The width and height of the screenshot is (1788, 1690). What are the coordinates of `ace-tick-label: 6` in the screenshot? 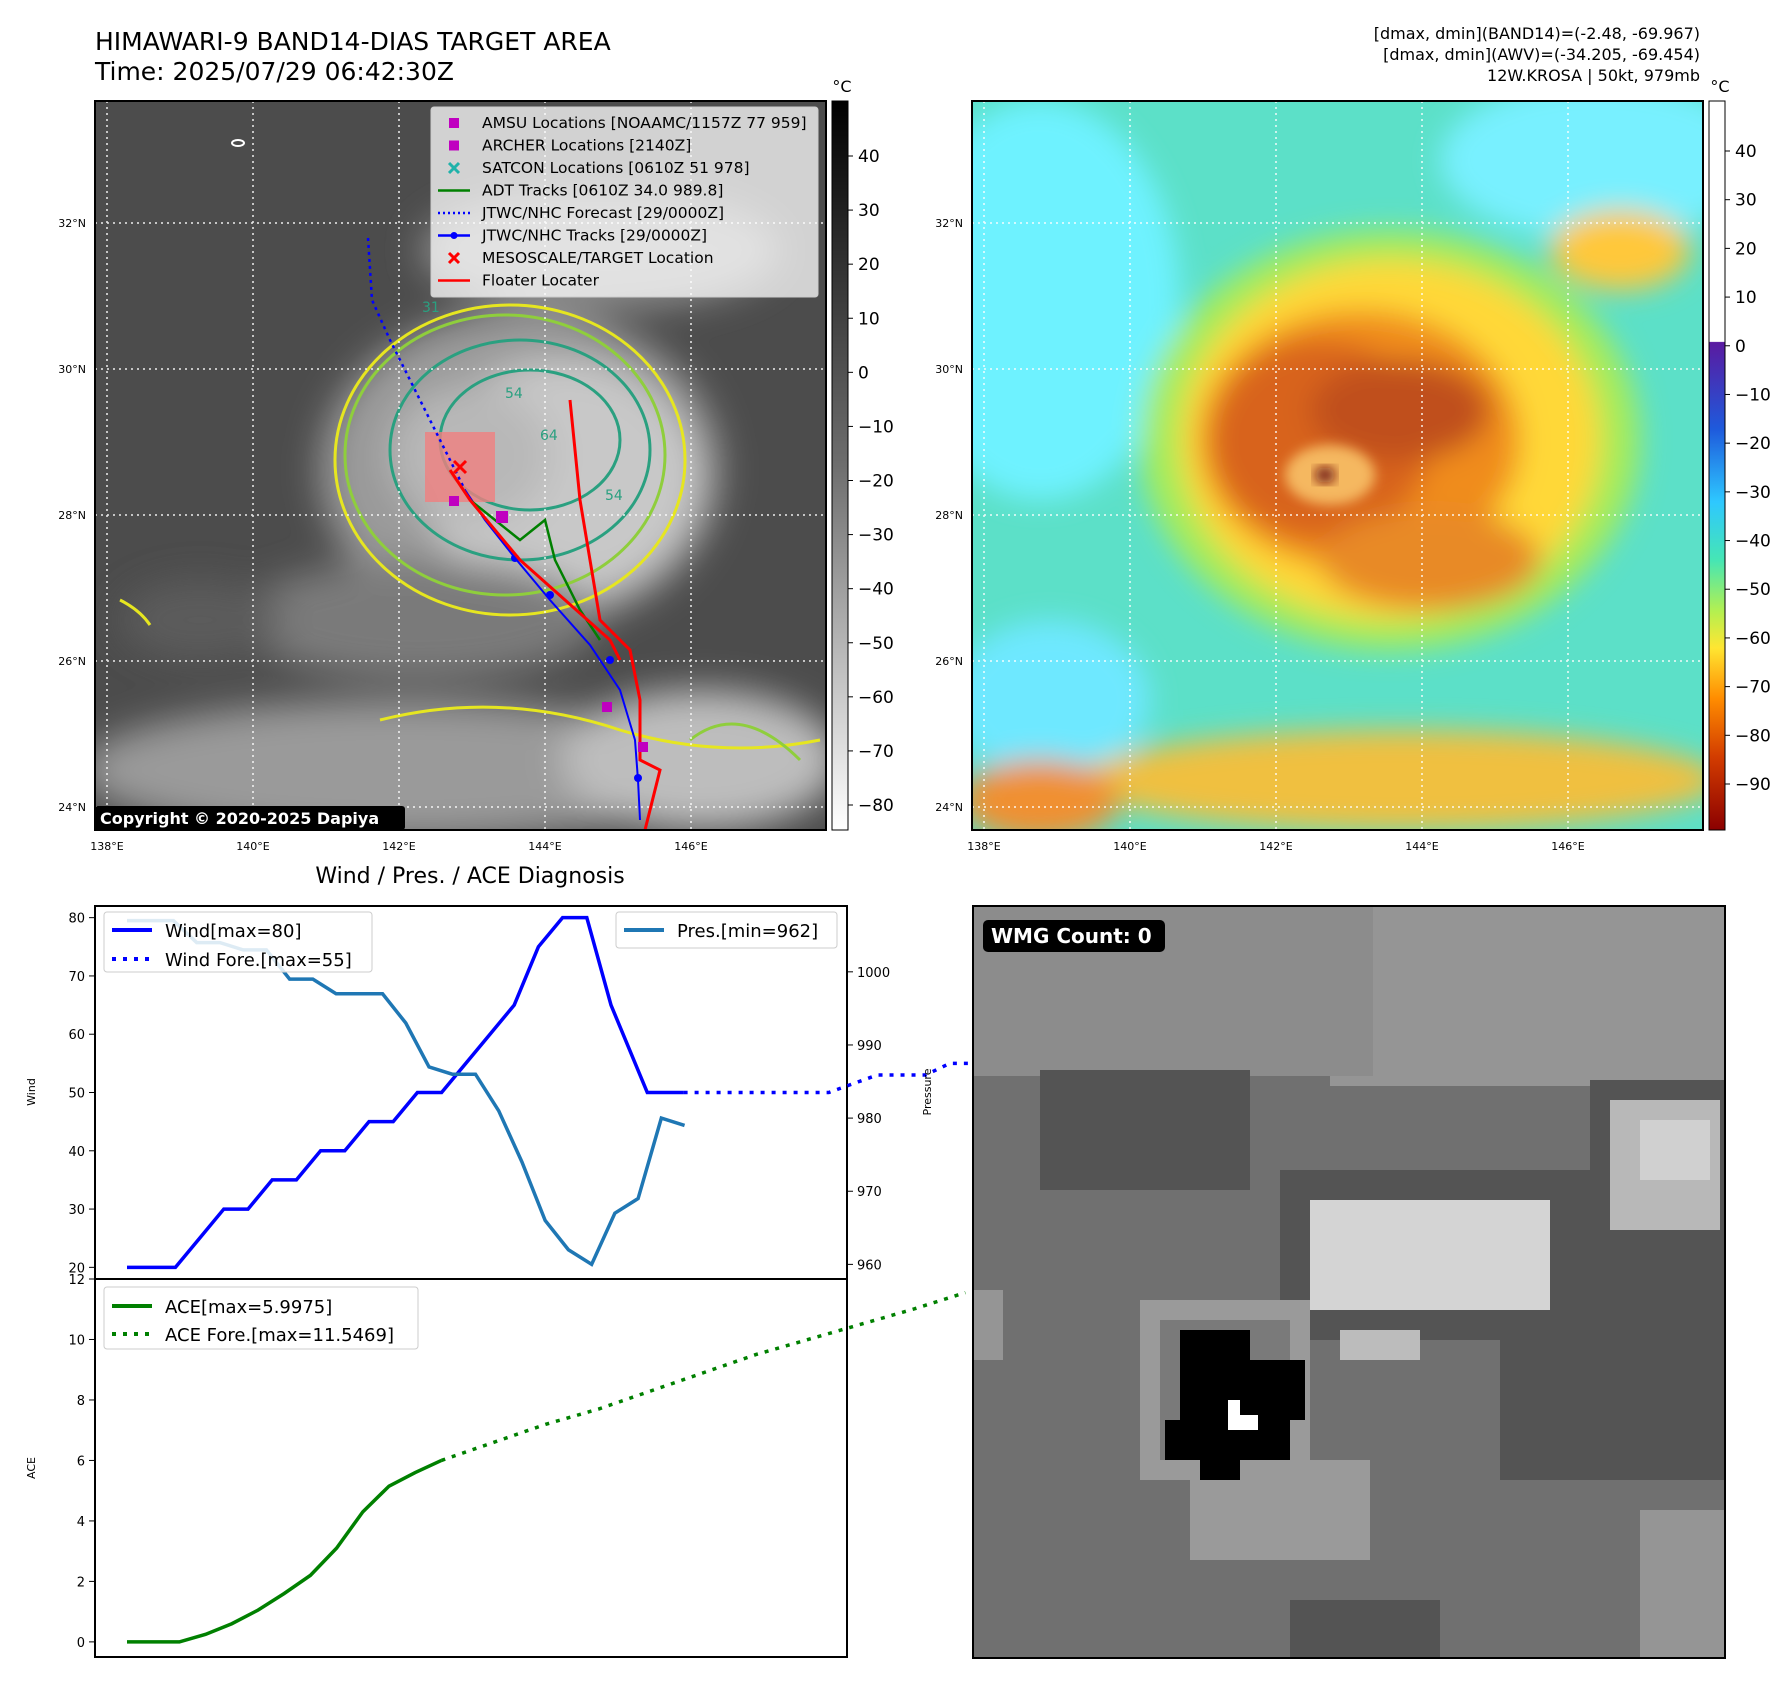 It's located at (81, 1461).